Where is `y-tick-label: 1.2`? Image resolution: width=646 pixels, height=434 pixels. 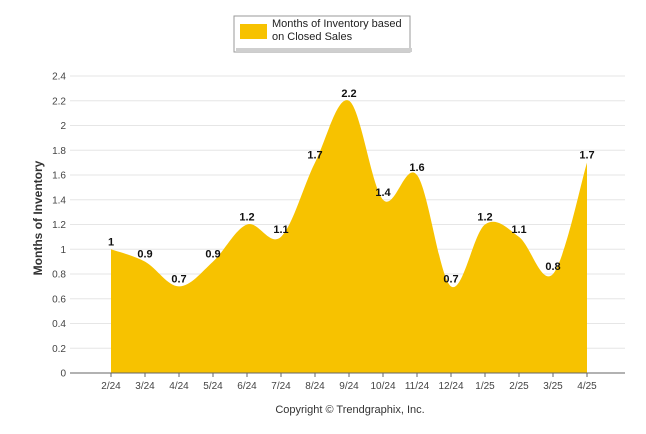 y-tick-label: 1.2 is located at coordinates (59, 225).